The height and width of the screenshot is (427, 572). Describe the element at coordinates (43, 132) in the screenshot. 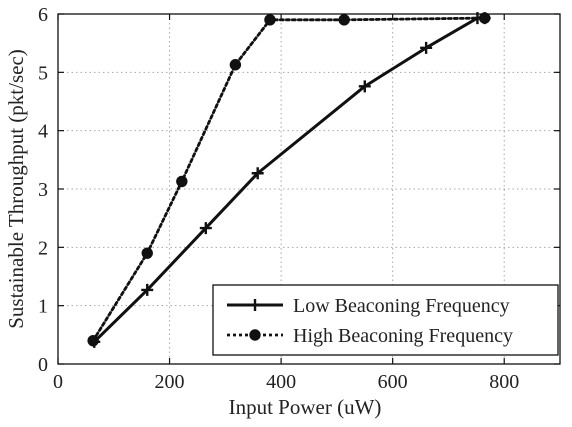

I see `y-tick-label: 4` at that location.